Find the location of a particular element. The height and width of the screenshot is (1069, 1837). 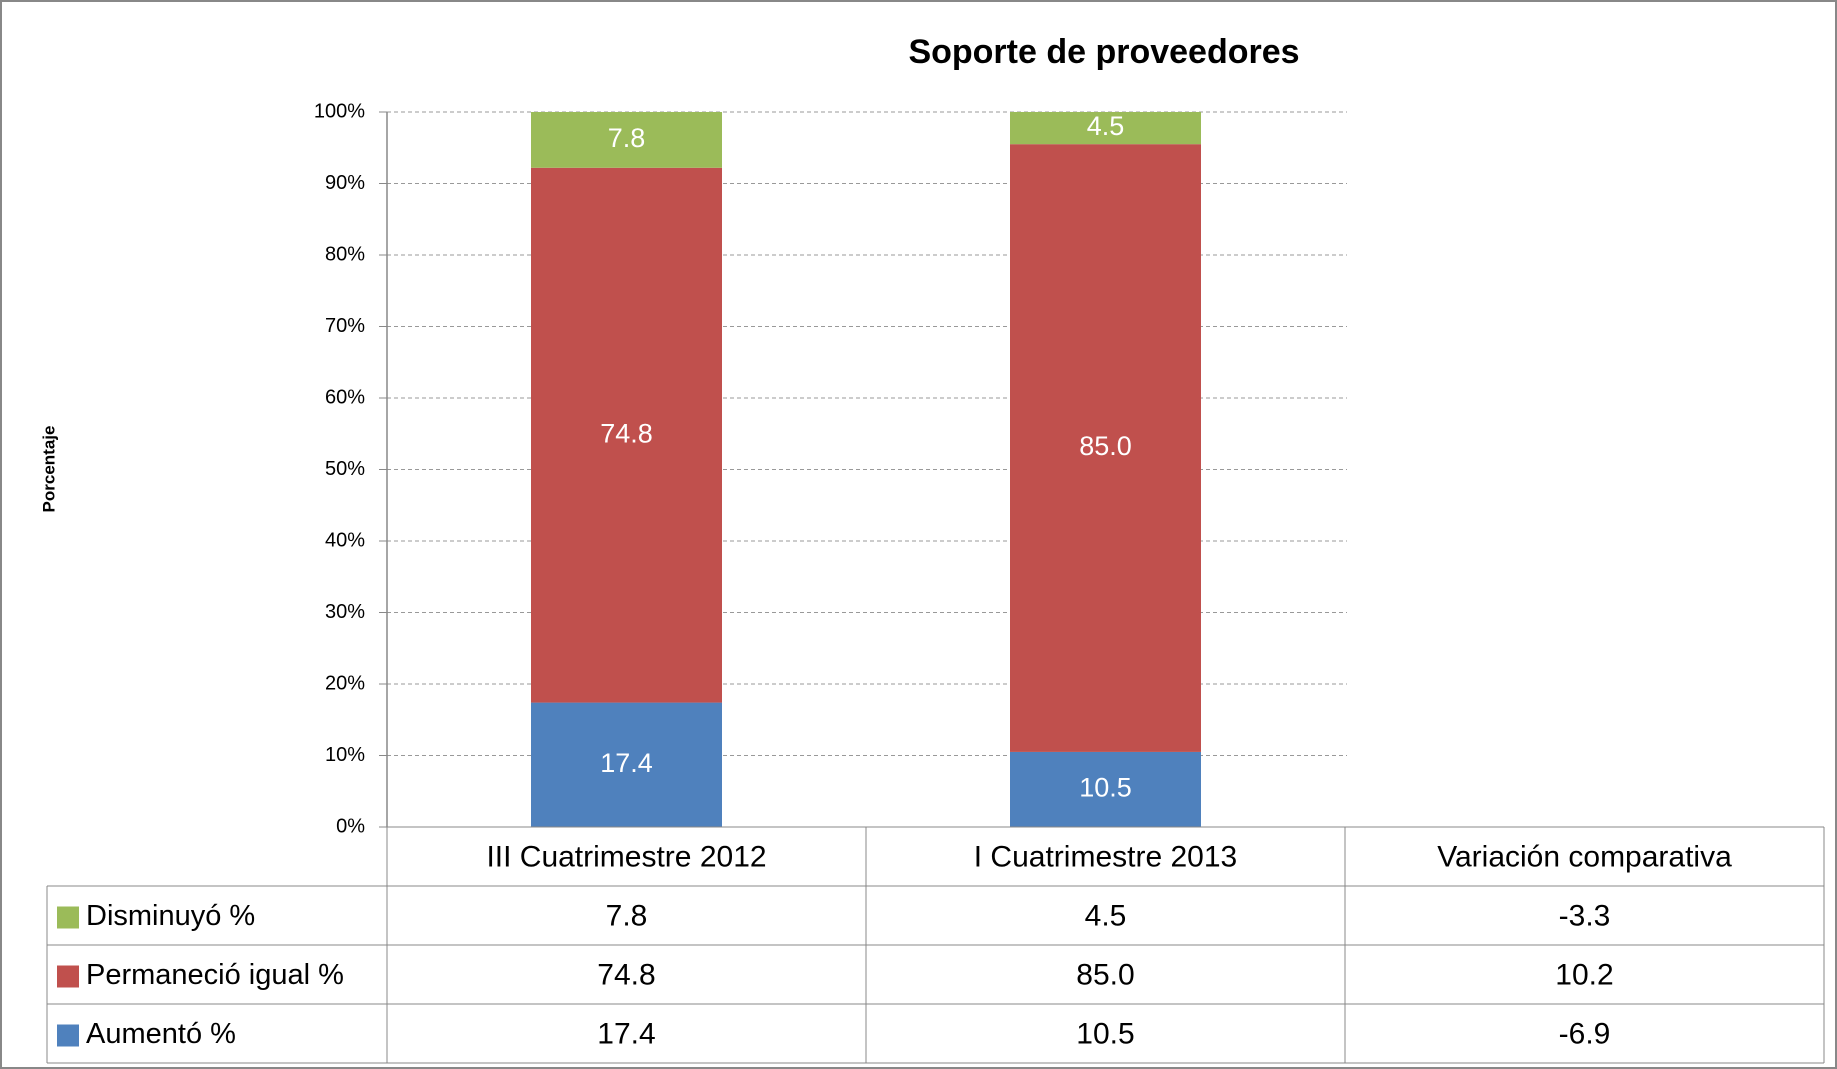

data-label: 74.8 is located at coordinates (626, 433).